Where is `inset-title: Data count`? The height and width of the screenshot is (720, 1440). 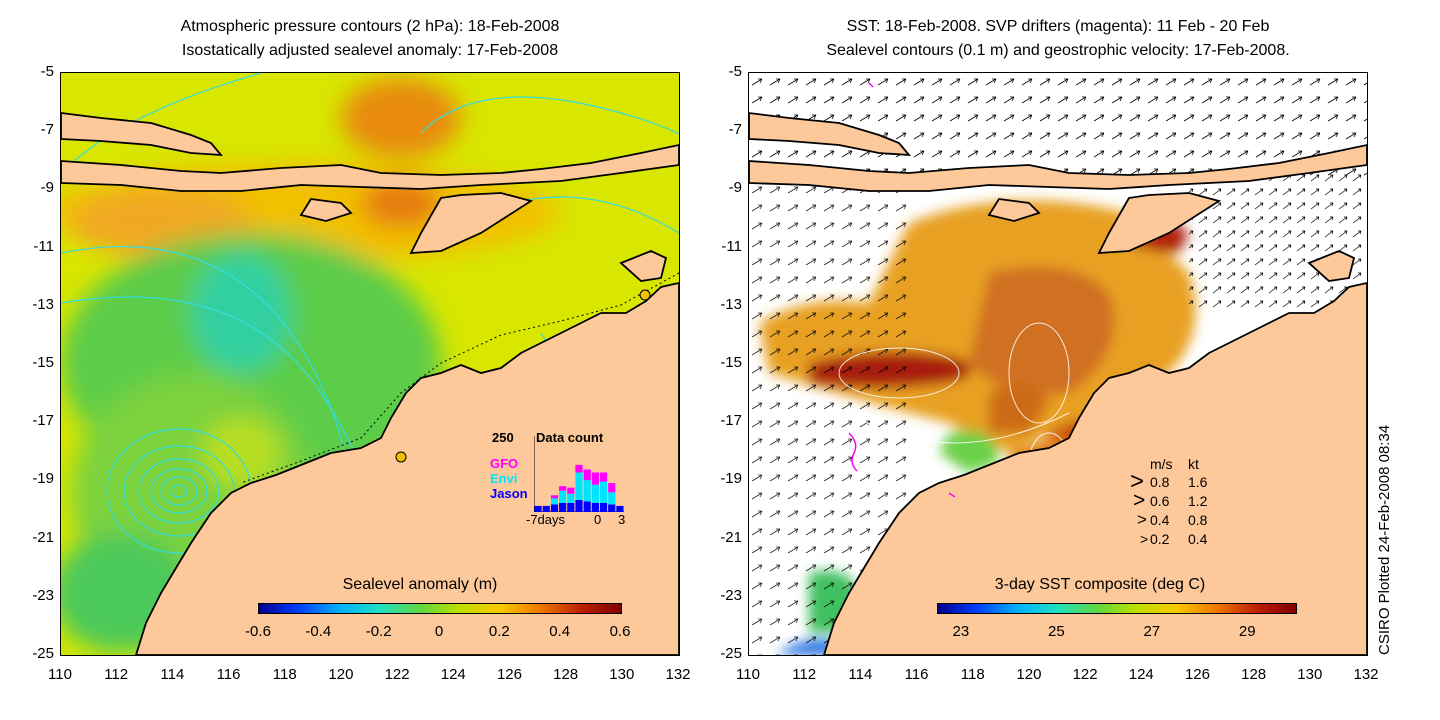 inset-title: Data count is located at coordinates (570, 437).